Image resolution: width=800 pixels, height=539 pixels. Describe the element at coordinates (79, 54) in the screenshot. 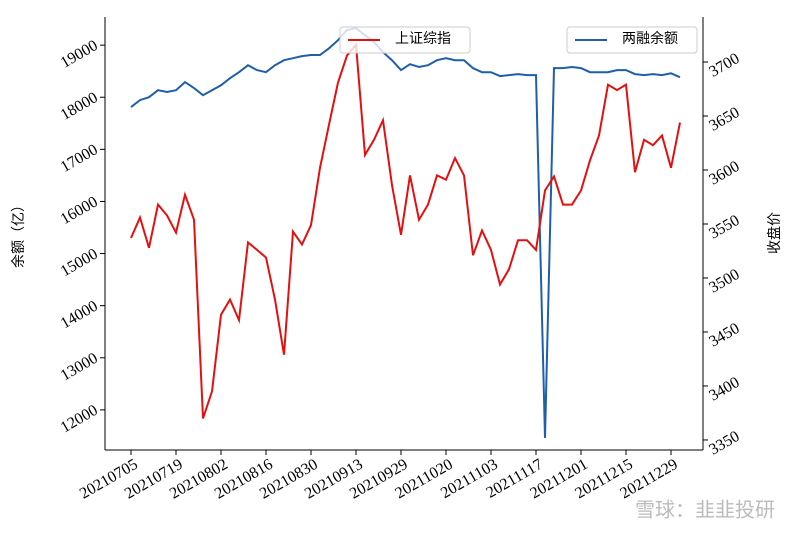

I see `y-tick-label: 19000` at that location.